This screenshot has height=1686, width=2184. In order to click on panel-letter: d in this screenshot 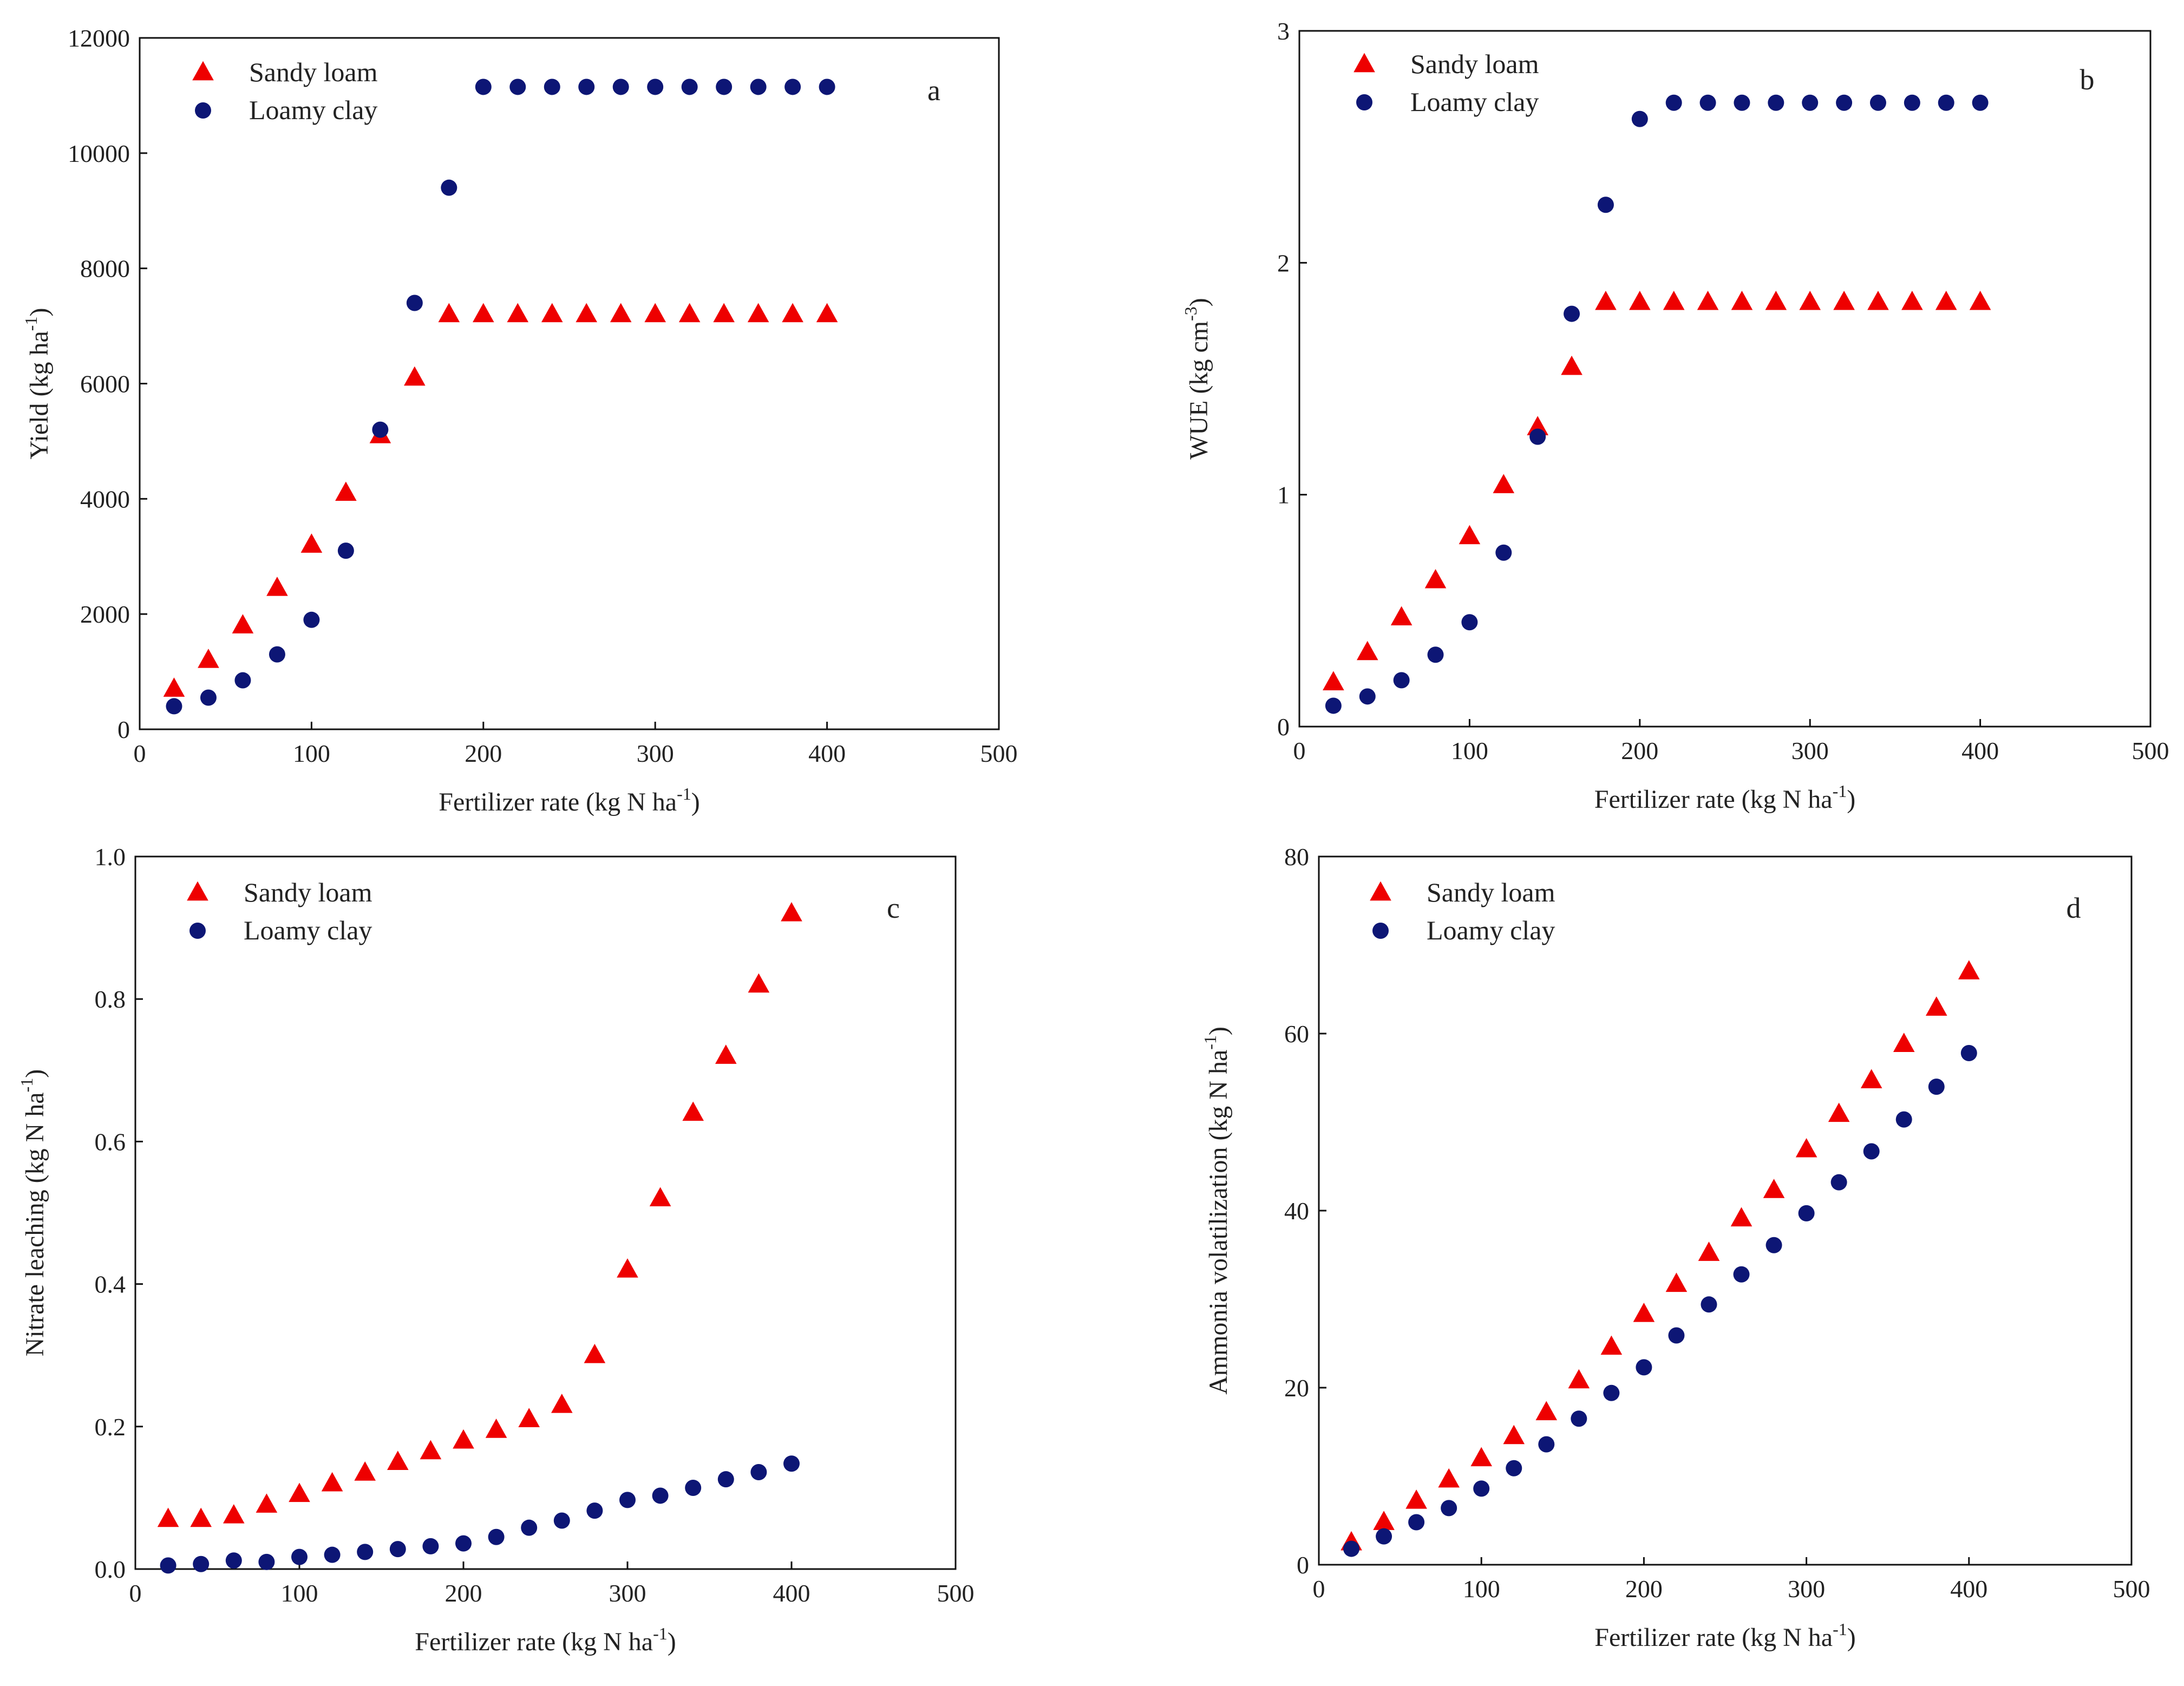, I will do `click(2074, 908)`.